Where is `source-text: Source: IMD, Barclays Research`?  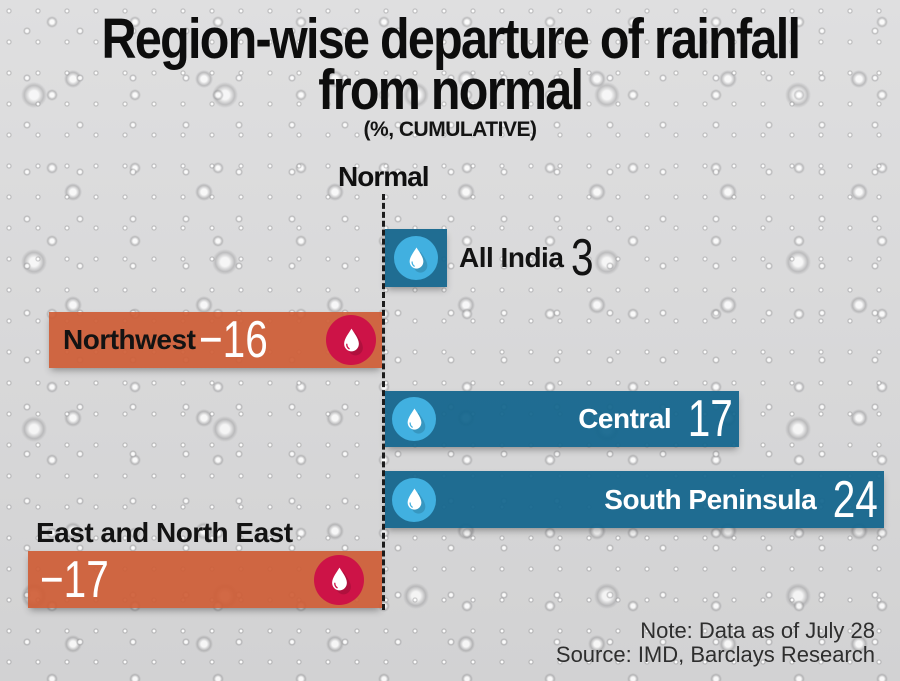 source-text: Source: IMD, Barclays Research is located at coordinates (715, 654).